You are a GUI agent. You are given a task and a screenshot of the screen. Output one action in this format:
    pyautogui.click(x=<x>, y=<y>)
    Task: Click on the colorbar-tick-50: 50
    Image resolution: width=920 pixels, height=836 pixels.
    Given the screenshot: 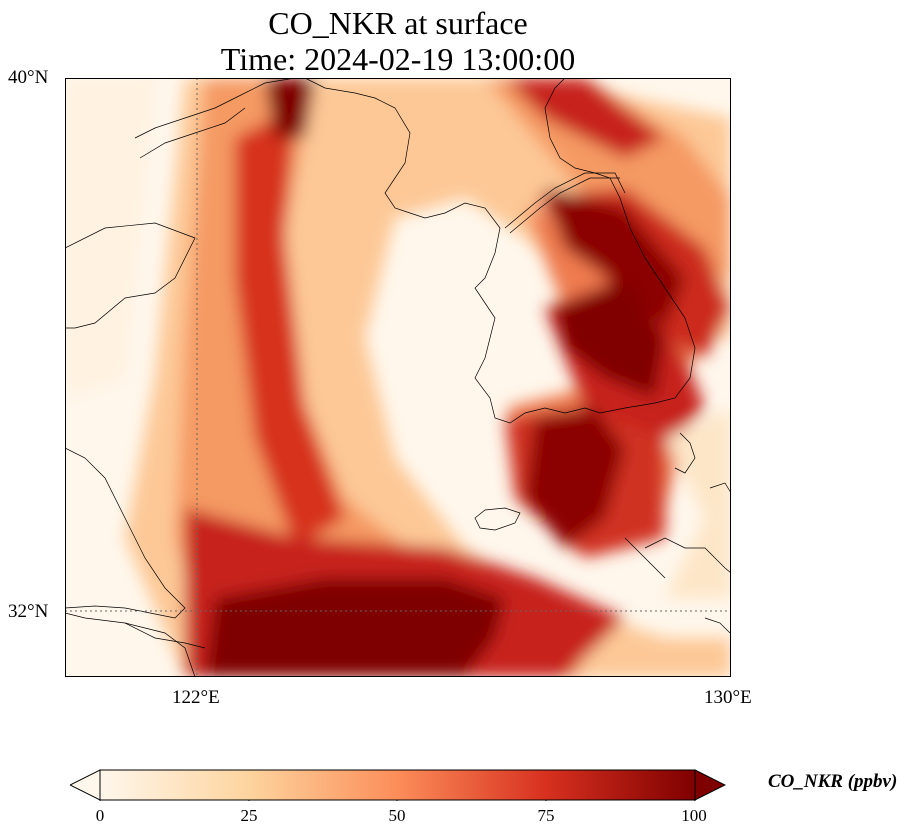 What is the action you would take?
    pyautogui.click(x=397, y=815)
    